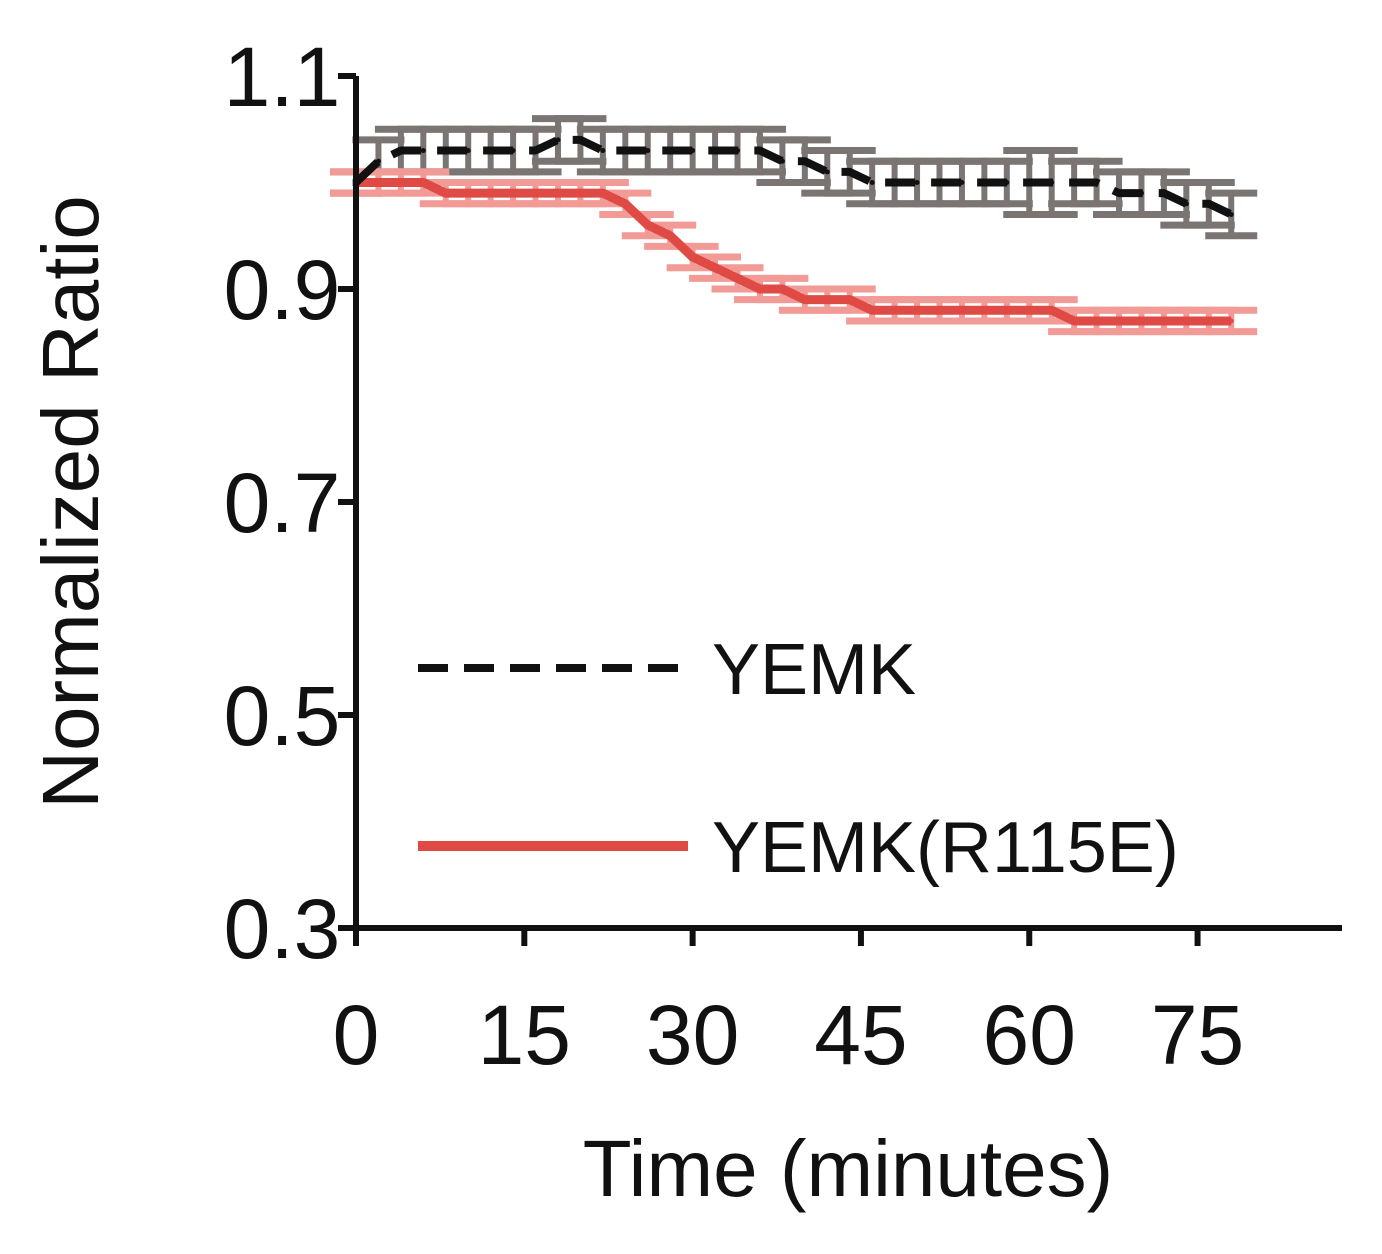 This screenshot has width=1382, height=1254. I want to click on x-tick-label: 0, so click(356, 1035).